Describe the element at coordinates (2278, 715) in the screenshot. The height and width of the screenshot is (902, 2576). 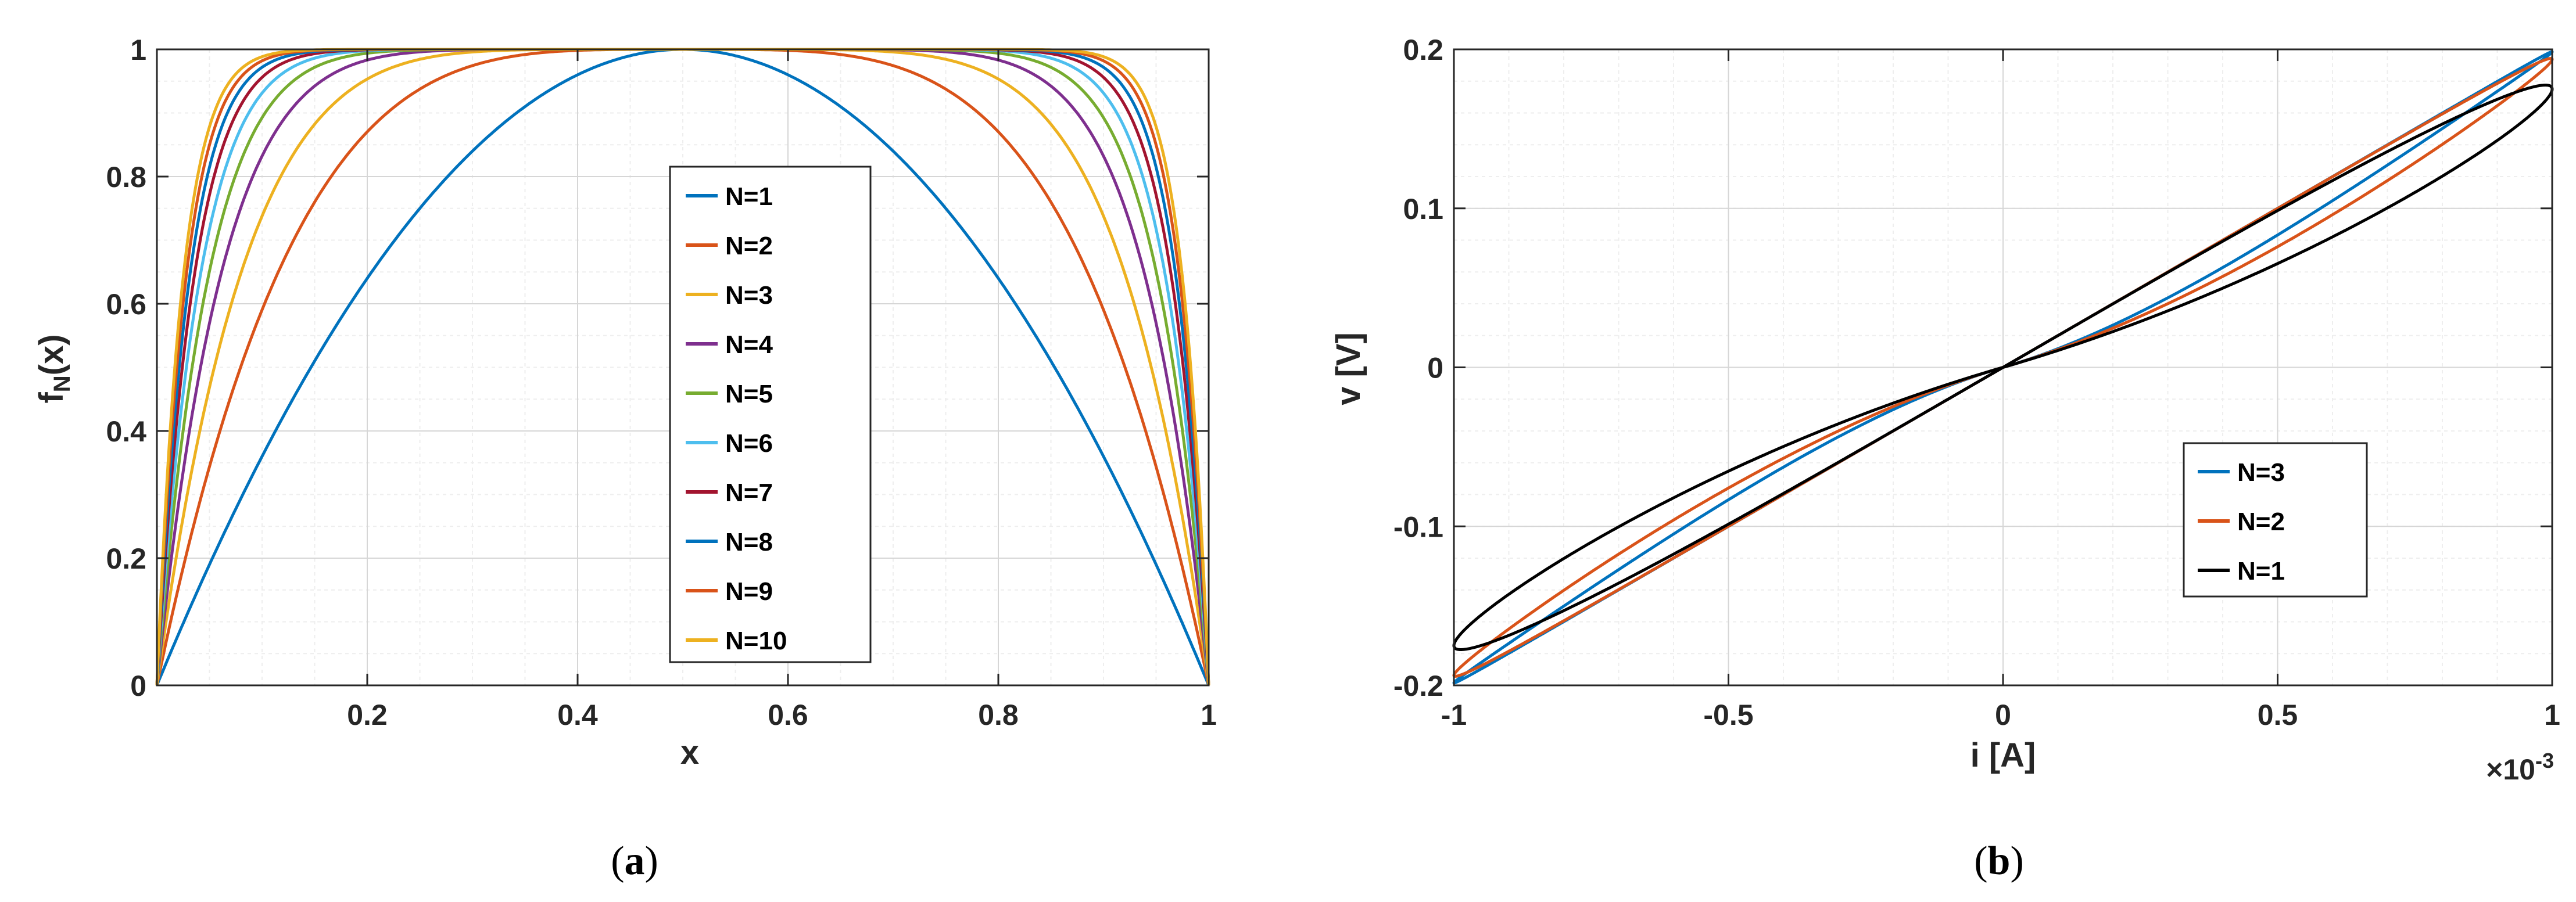
I see `x-tick-label: 0.5` at that location.